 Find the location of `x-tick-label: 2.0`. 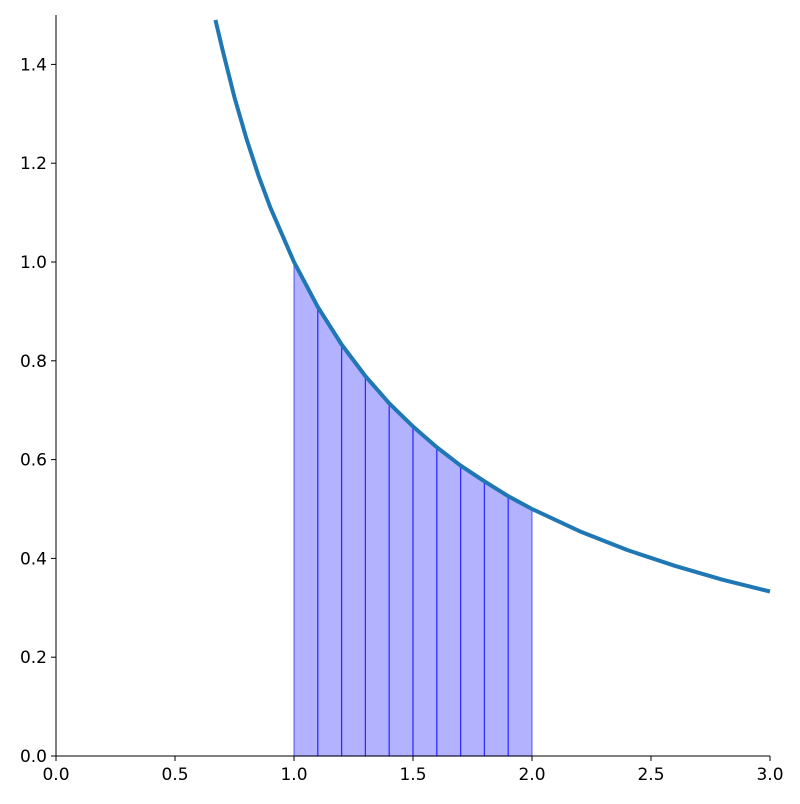

x-tick-label: 2.0 is located at coordinates (531, 775).